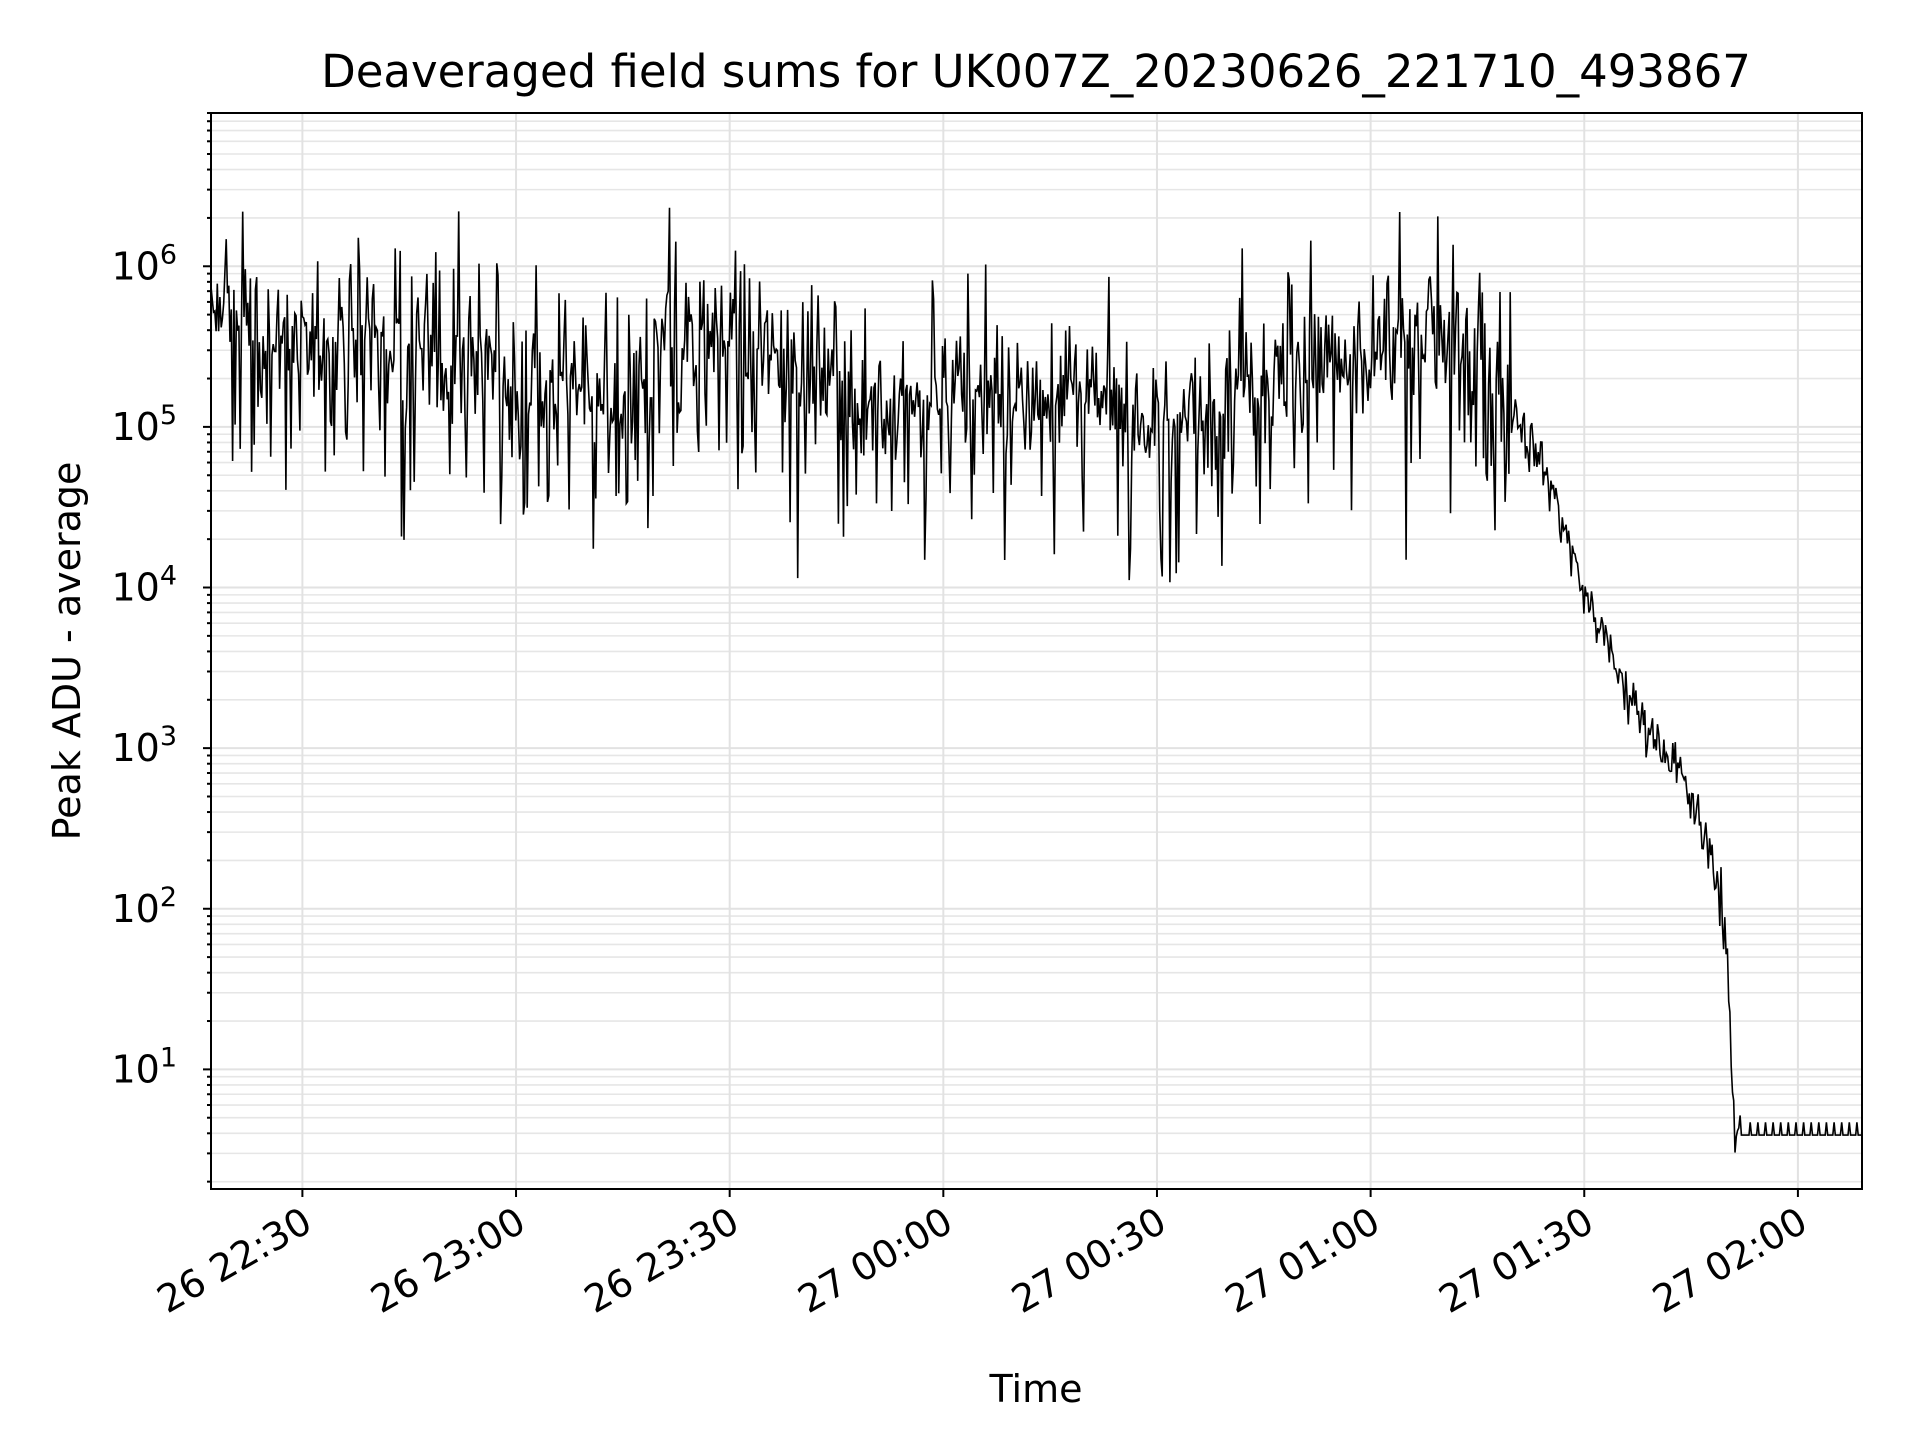 This screenshot has height=1440, width=1920. I want to click on x-axis-label: Time, so click(1036, 1389).